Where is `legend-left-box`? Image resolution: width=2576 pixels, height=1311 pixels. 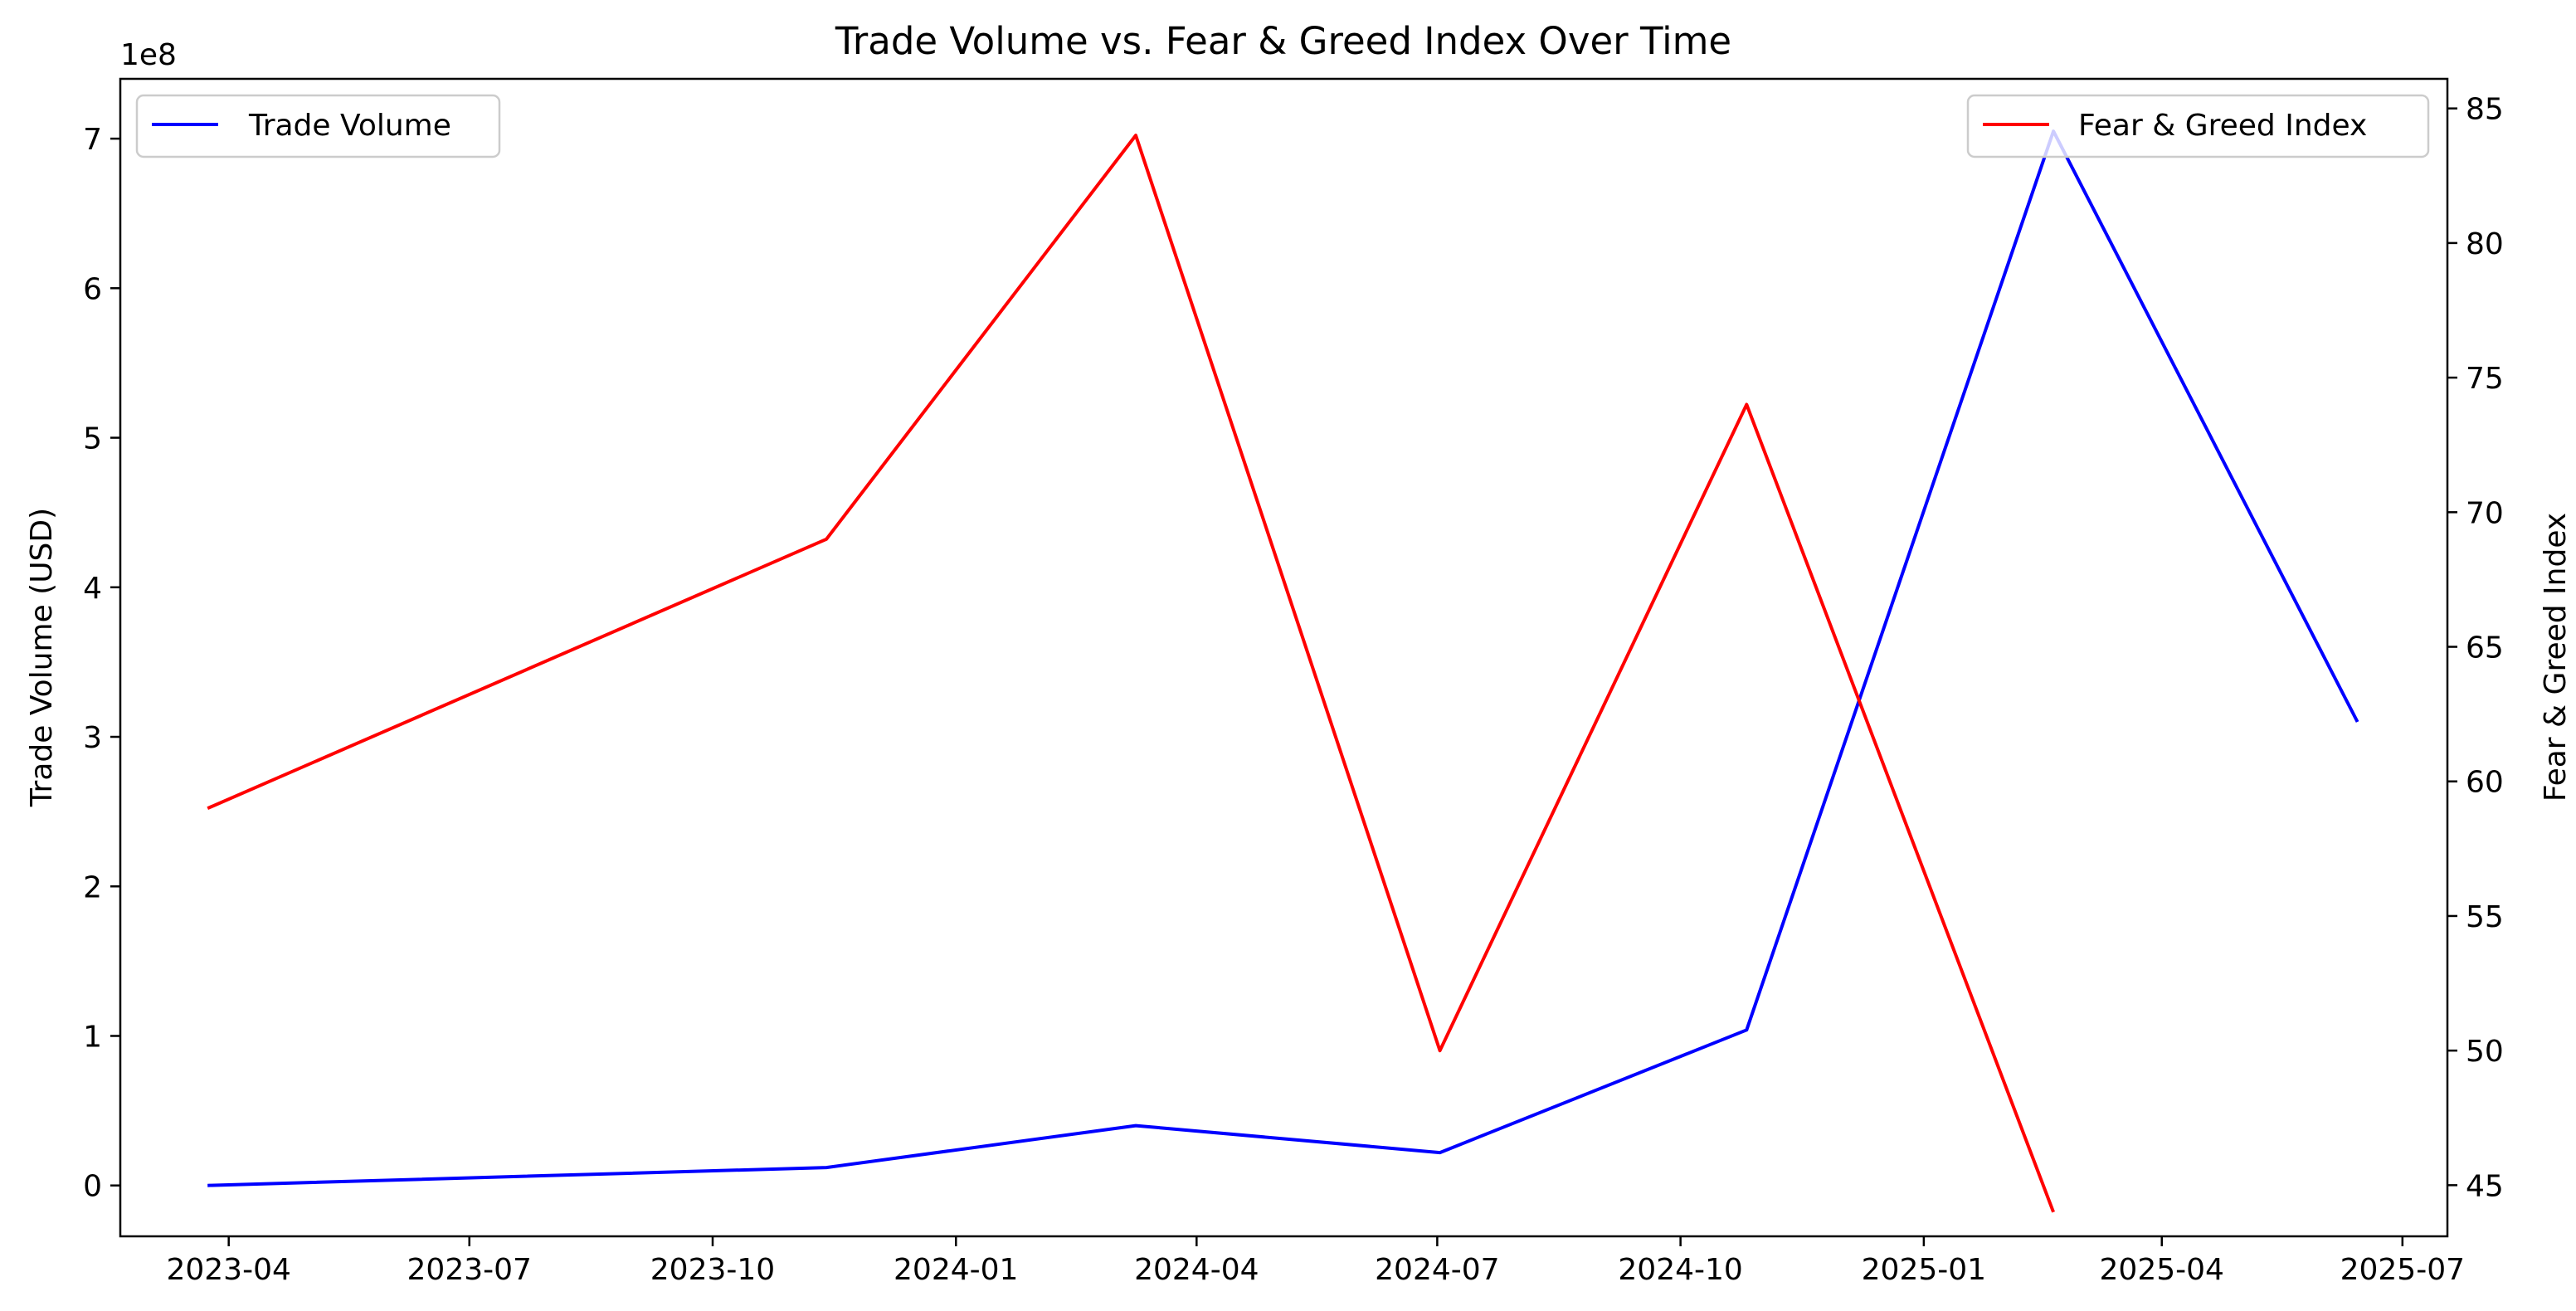 legend-left-box is located at coordinates (318, 126).